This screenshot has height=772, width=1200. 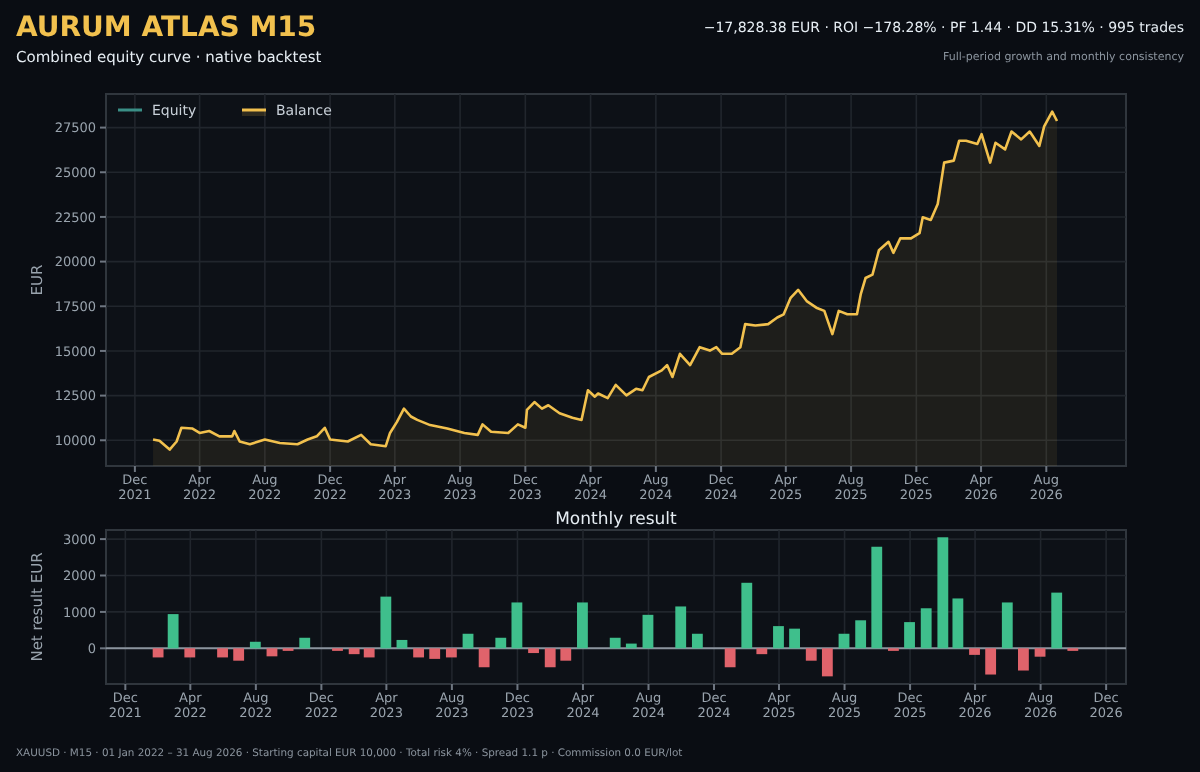 I want to click on chart-title: Monthly result, so click(x=617, y=520).